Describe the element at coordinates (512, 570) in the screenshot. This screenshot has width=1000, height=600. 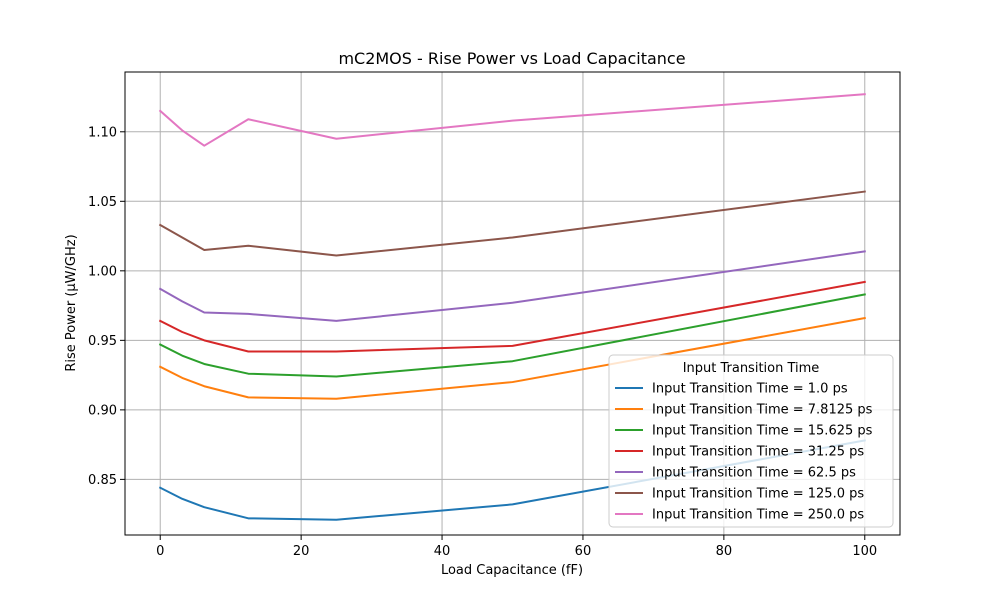
I see `x-axis-label: Load Capacitance (fF)` at that location.